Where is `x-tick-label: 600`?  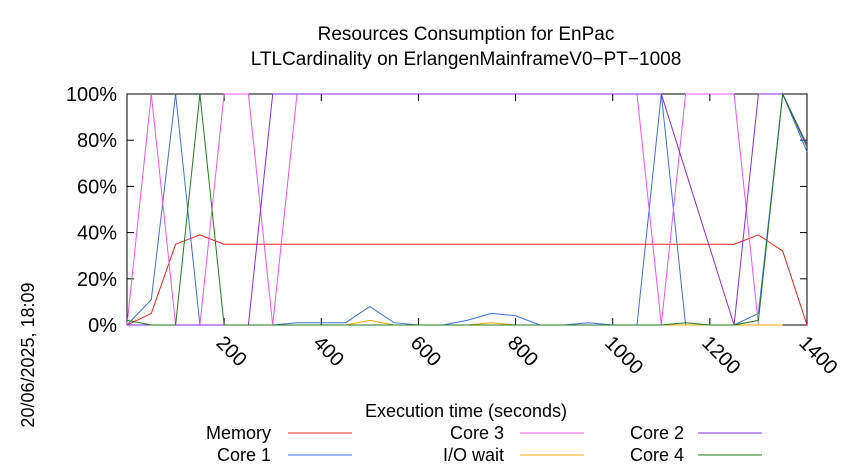 x-tick-label: 600 is located at coordinates (425, 351).